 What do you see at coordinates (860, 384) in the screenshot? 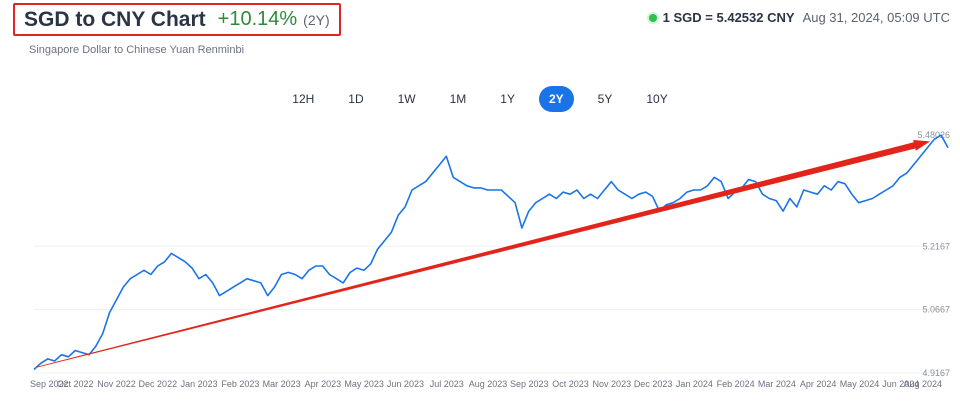
I see `x-tick-label: May 2024` at bounding box center [860, 384].